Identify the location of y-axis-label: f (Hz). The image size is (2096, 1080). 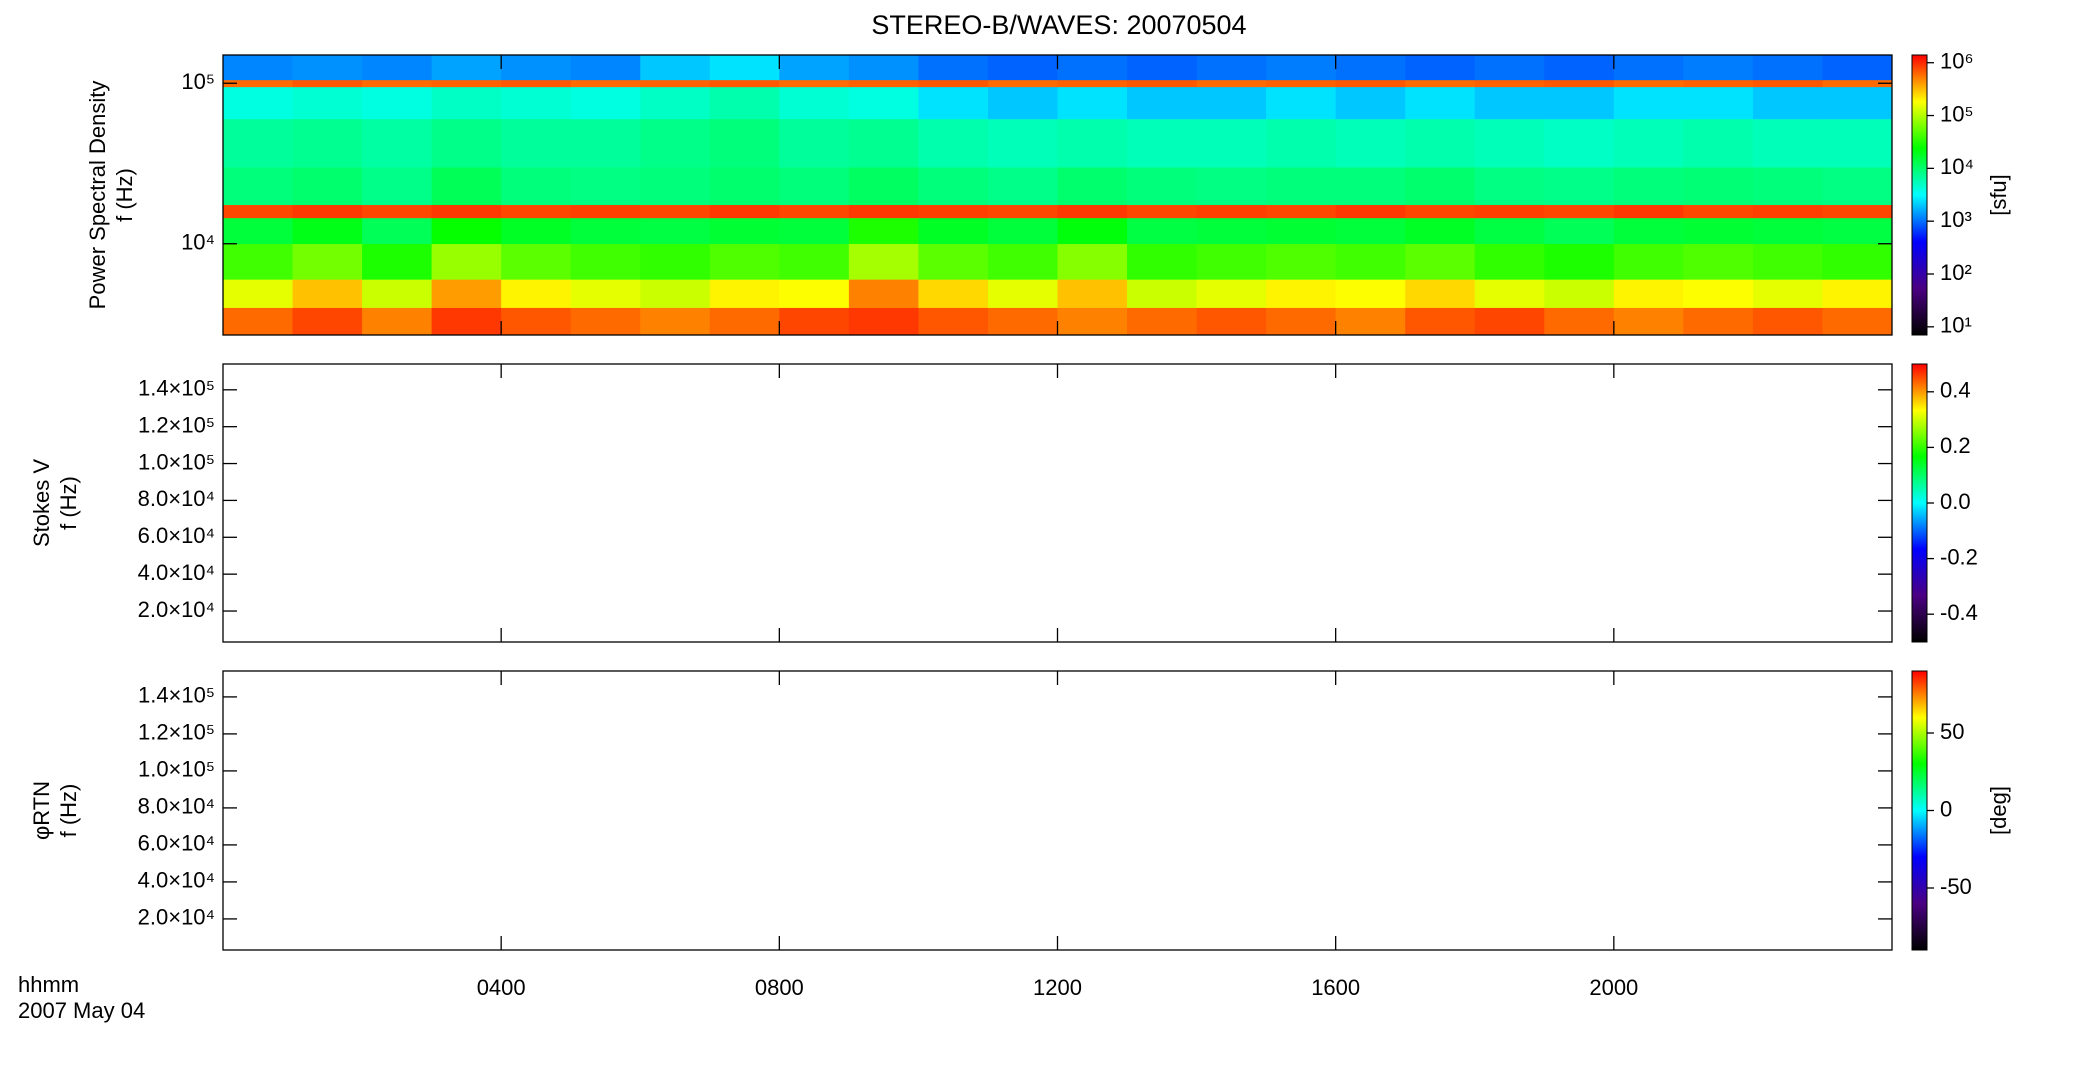
(68, 503).